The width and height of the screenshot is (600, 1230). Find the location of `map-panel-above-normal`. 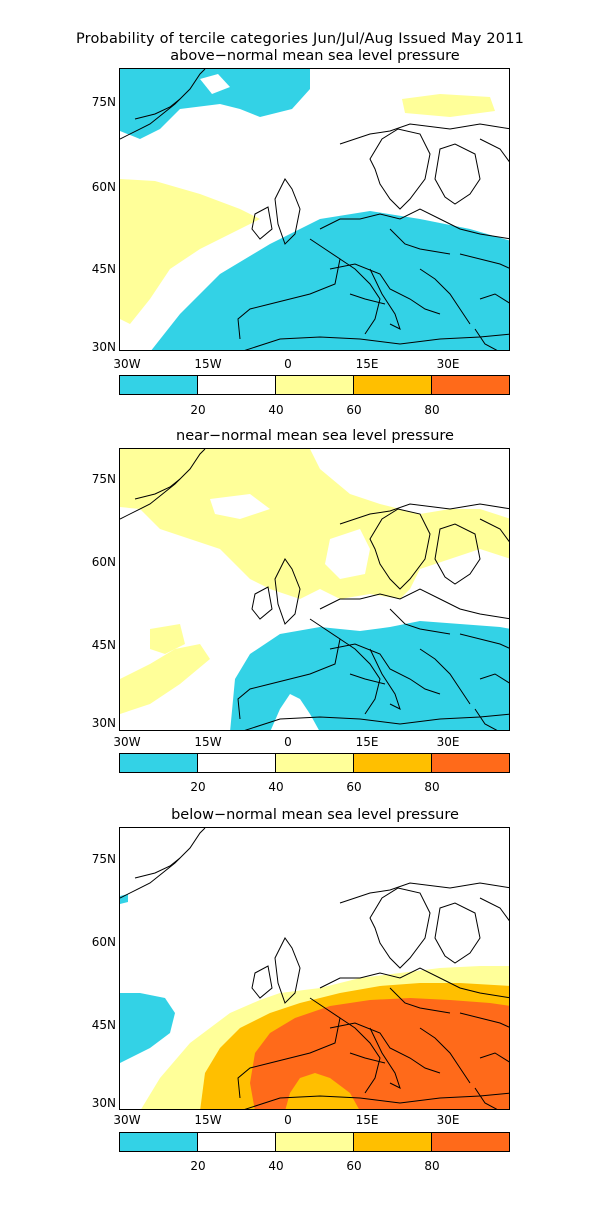

map-panel-above-normal is located at coordinates (314, 209).